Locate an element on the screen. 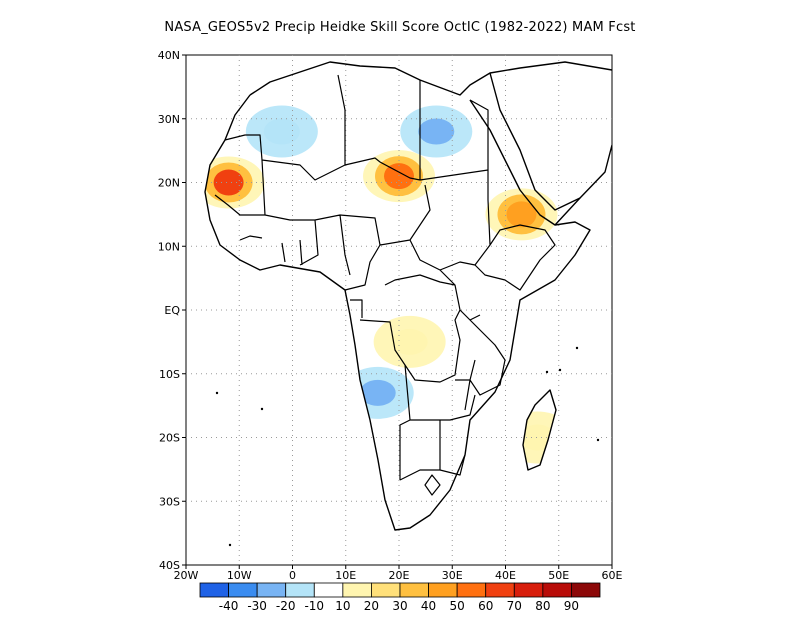 The width and height of the screenshot is (800, 618). colorbar-label: 50 is located at coordinates (457, 606).